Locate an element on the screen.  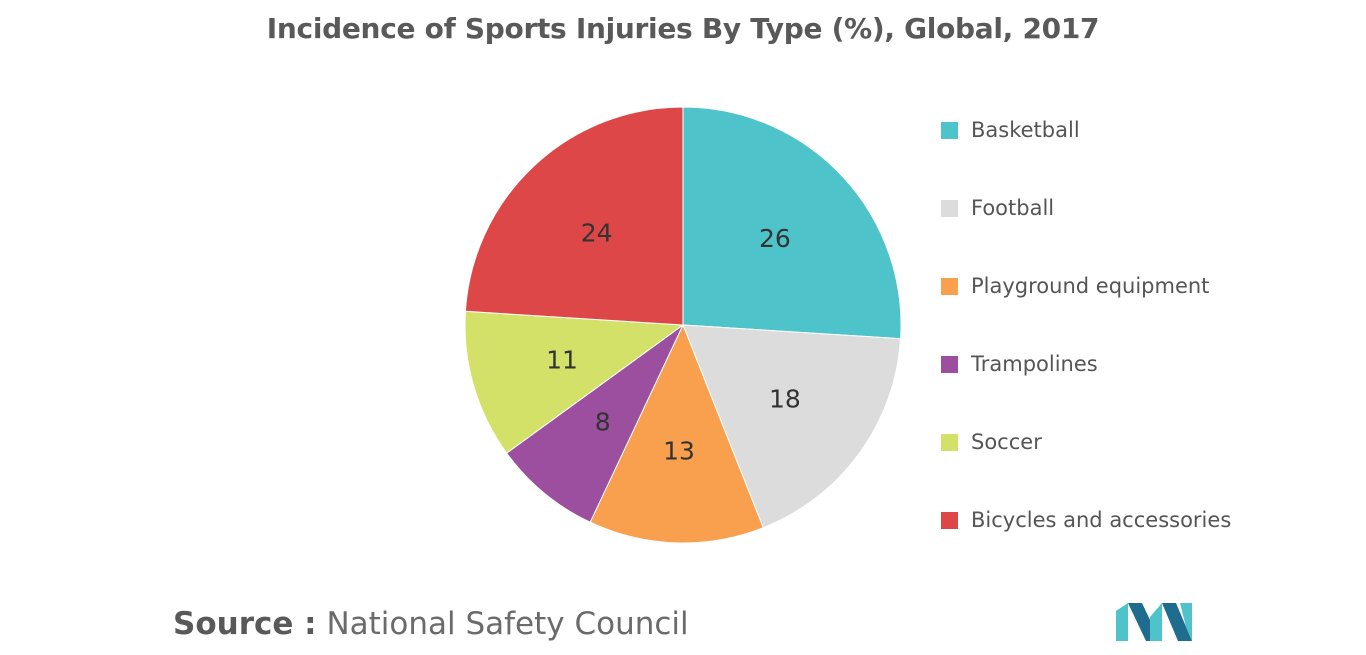
legend-item-bicycles-and-accessories: Bicycles and accessories is located at coordinates (1086, 543).